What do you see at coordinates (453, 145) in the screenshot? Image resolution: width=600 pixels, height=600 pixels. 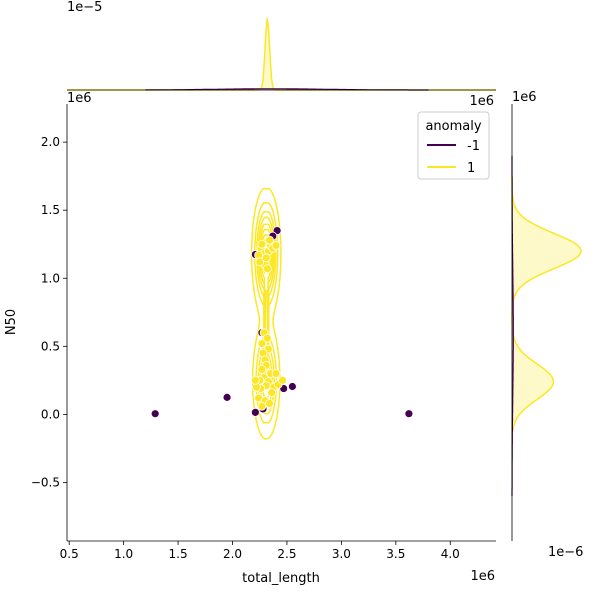 I see `legend: anomaly -1 1` at bounding box center [453, 145].